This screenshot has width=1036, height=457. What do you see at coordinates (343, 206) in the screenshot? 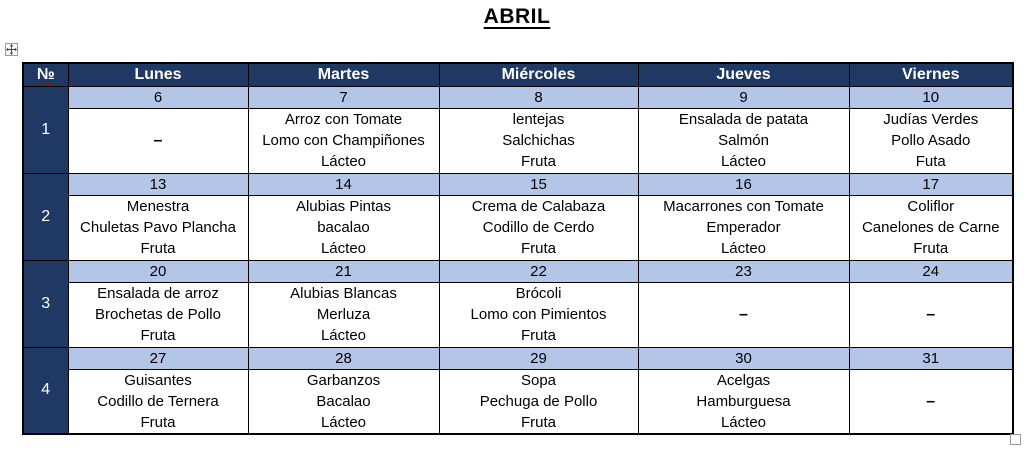
I see `menu-line: Alubias Pintas` at bounding box center [343, 206].